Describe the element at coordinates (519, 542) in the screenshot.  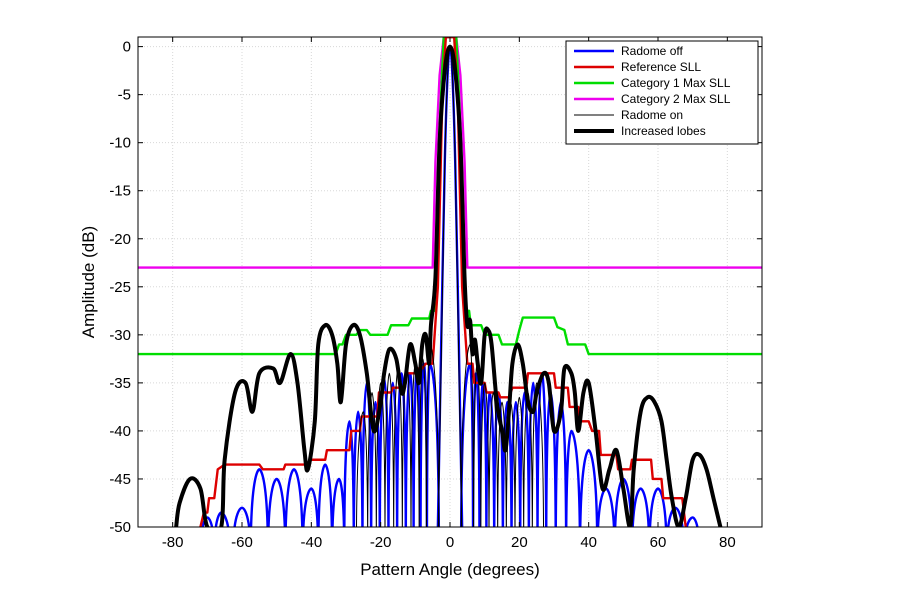
I see `x-tick-label: 20` at that location.